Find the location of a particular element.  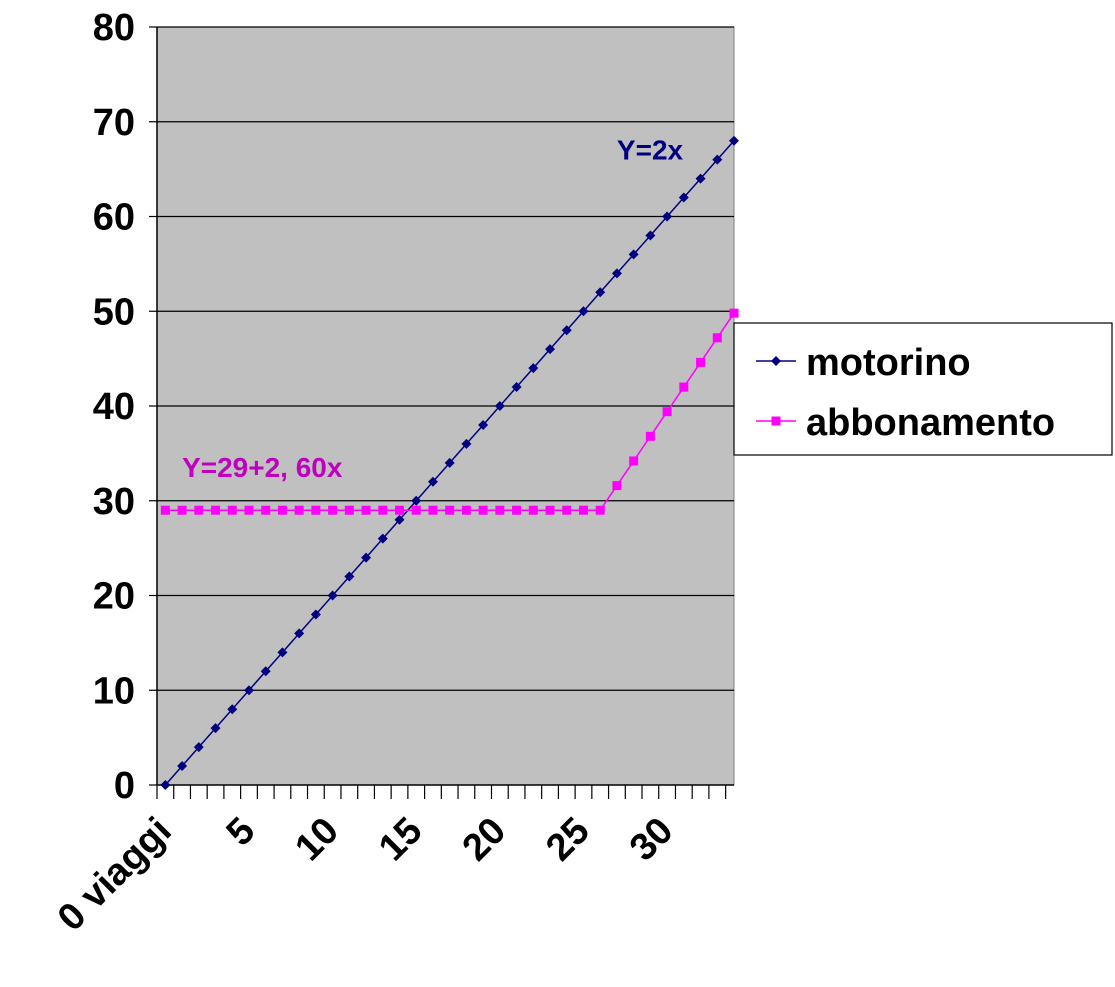

legend-box is located at coordinates (923, 389).